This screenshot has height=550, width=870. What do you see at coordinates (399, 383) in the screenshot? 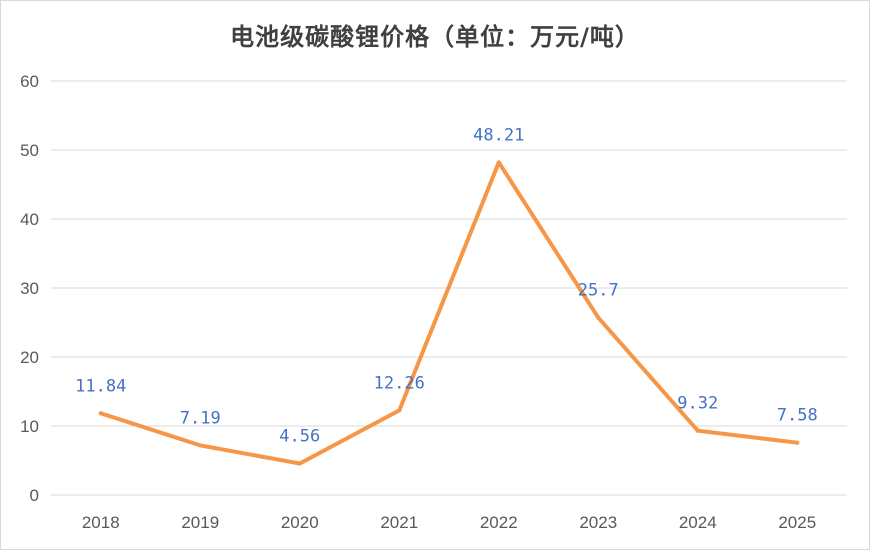
I see `data-label: 12.26` at bounding box center [399, 383].